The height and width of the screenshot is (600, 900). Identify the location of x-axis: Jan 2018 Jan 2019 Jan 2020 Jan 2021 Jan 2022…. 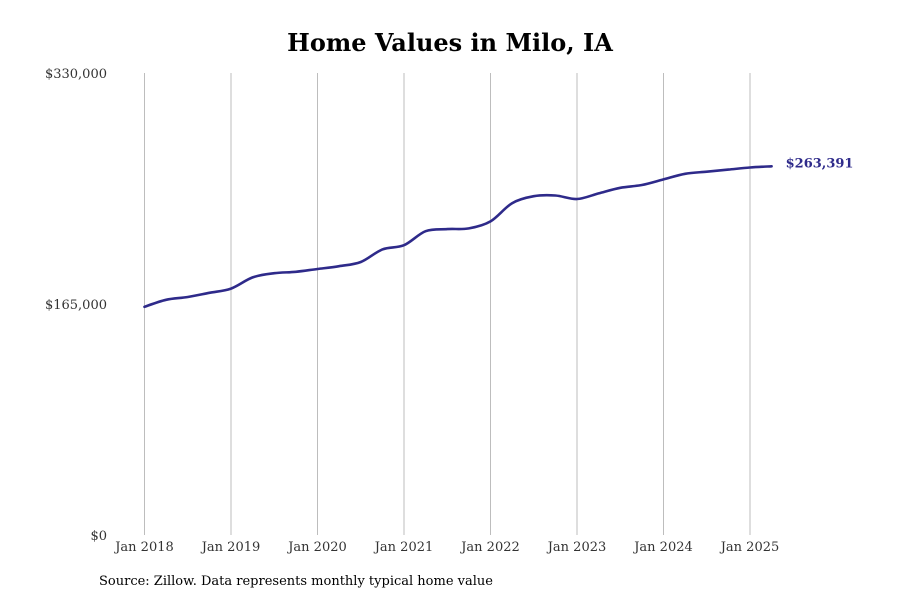
(446, 547).